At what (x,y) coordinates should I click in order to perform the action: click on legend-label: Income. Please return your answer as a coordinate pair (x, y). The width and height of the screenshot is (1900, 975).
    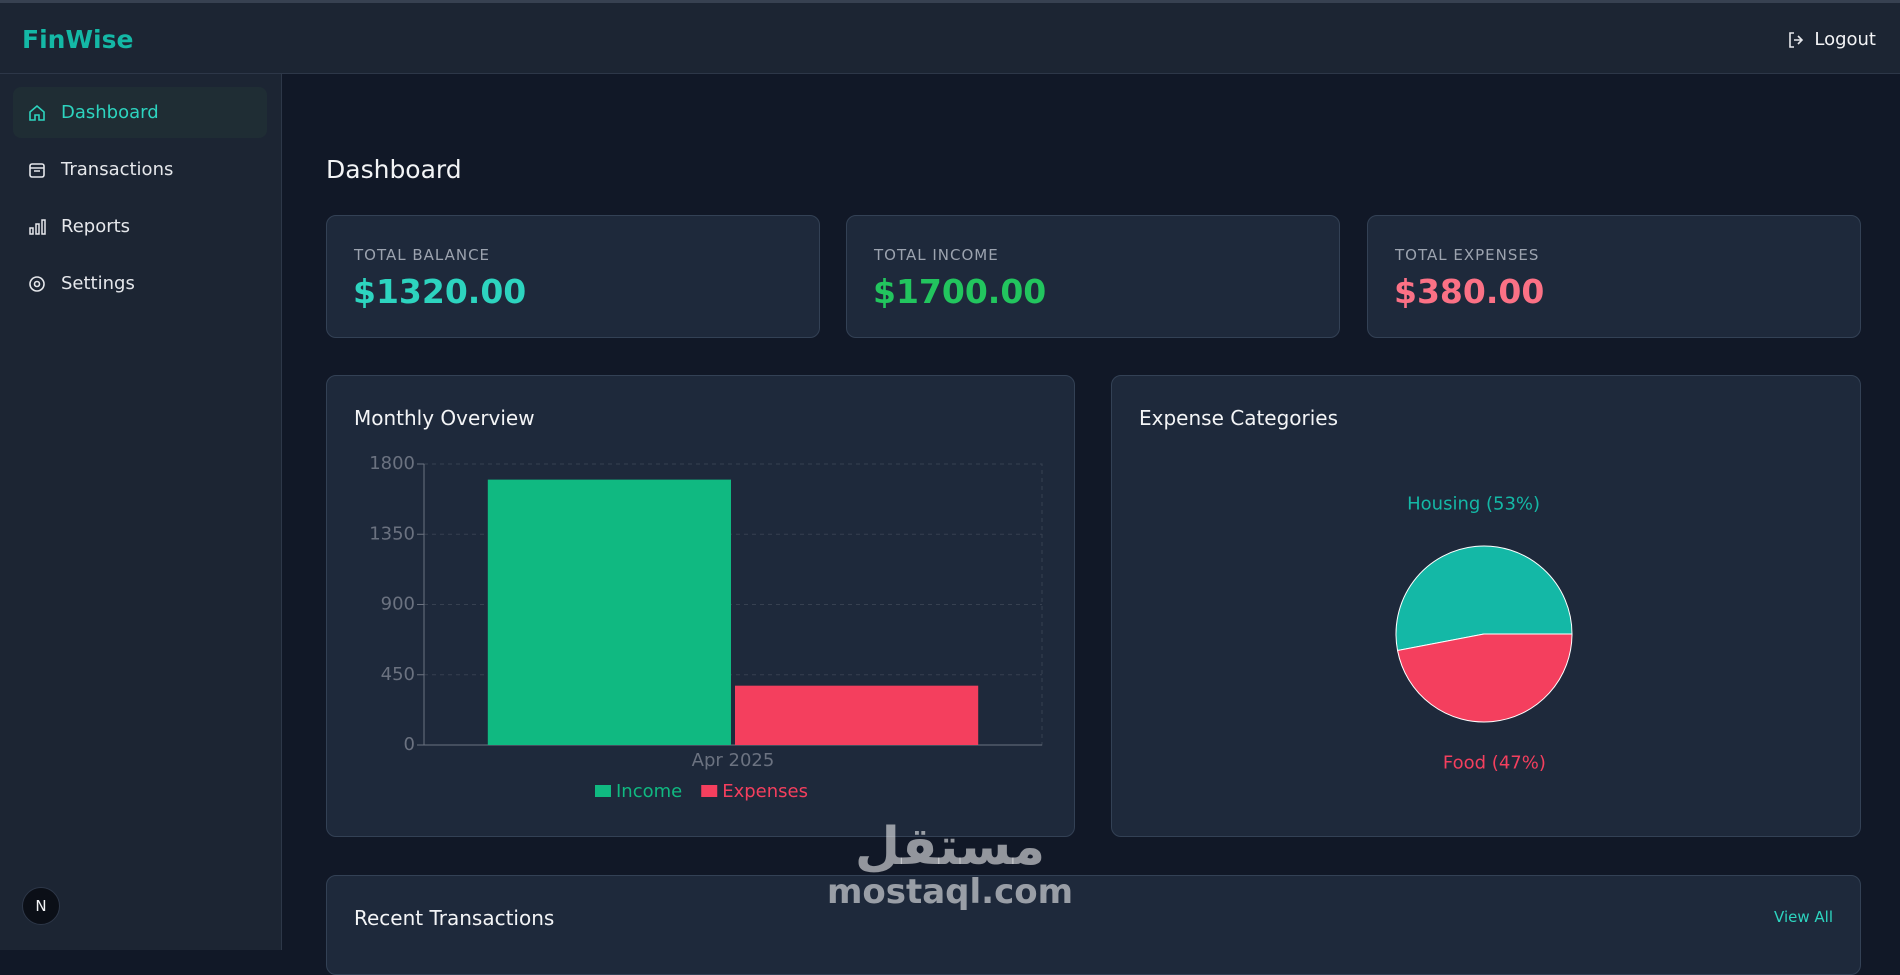
    Looking at the image, I should click on (649, 791).